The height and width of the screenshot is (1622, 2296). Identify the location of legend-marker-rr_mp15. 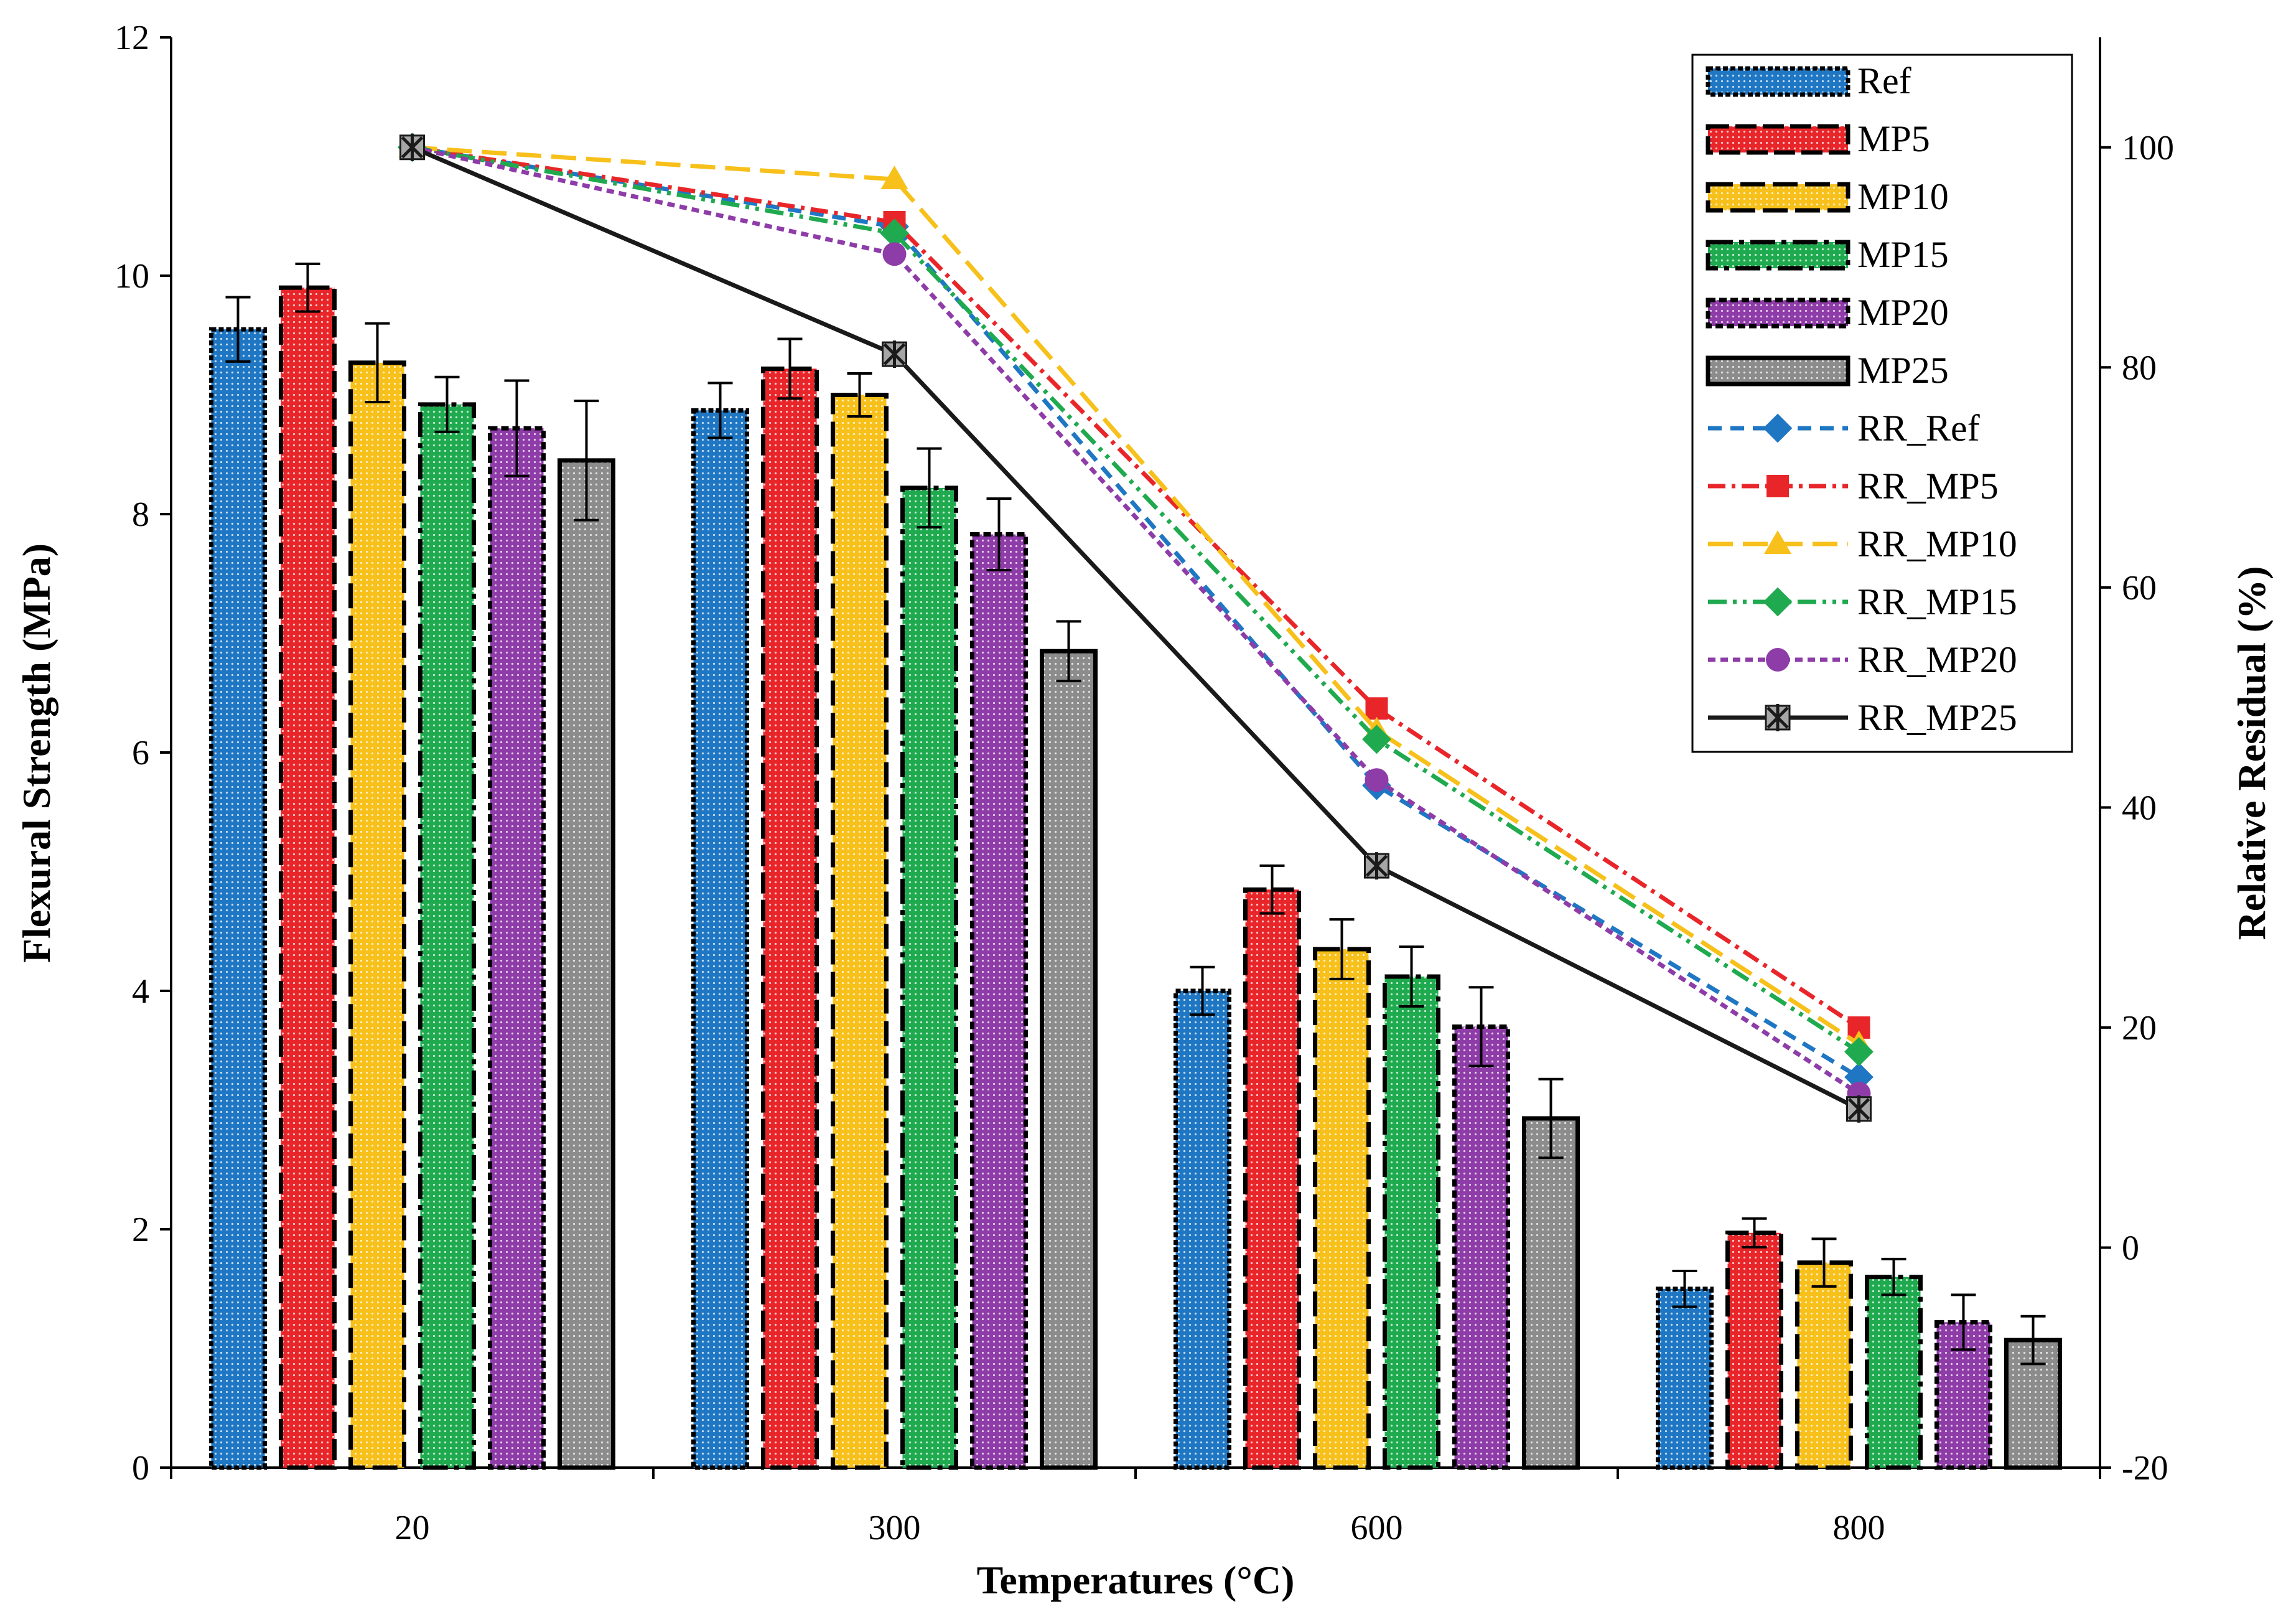
(1778, 602).